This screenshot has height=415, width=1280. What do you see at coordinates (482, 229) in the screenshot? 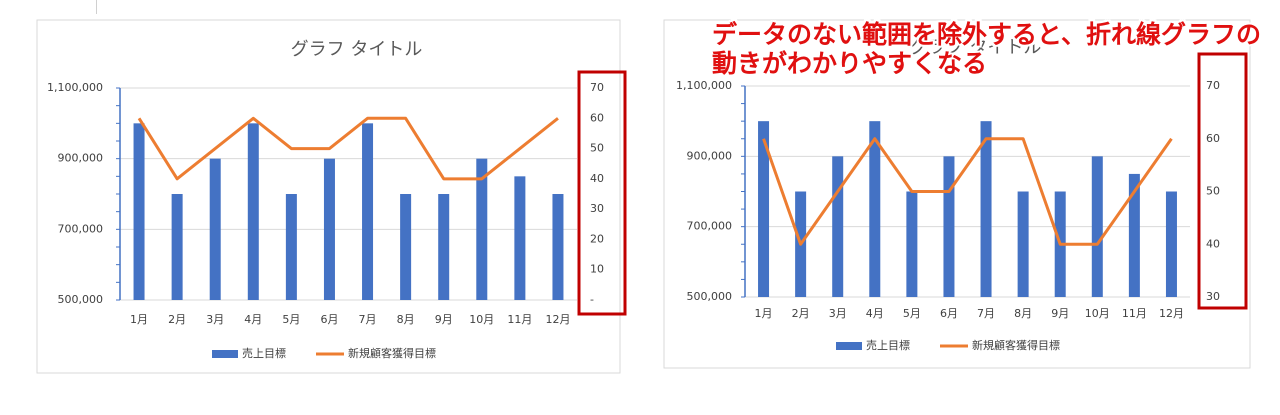
I see `chart-1-bar-10月` at bounding box center [482, 229].